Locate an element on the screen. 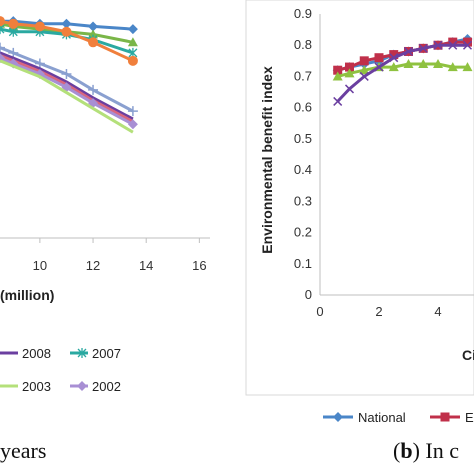  right-series-3-line is located at coordinates (402, 73).